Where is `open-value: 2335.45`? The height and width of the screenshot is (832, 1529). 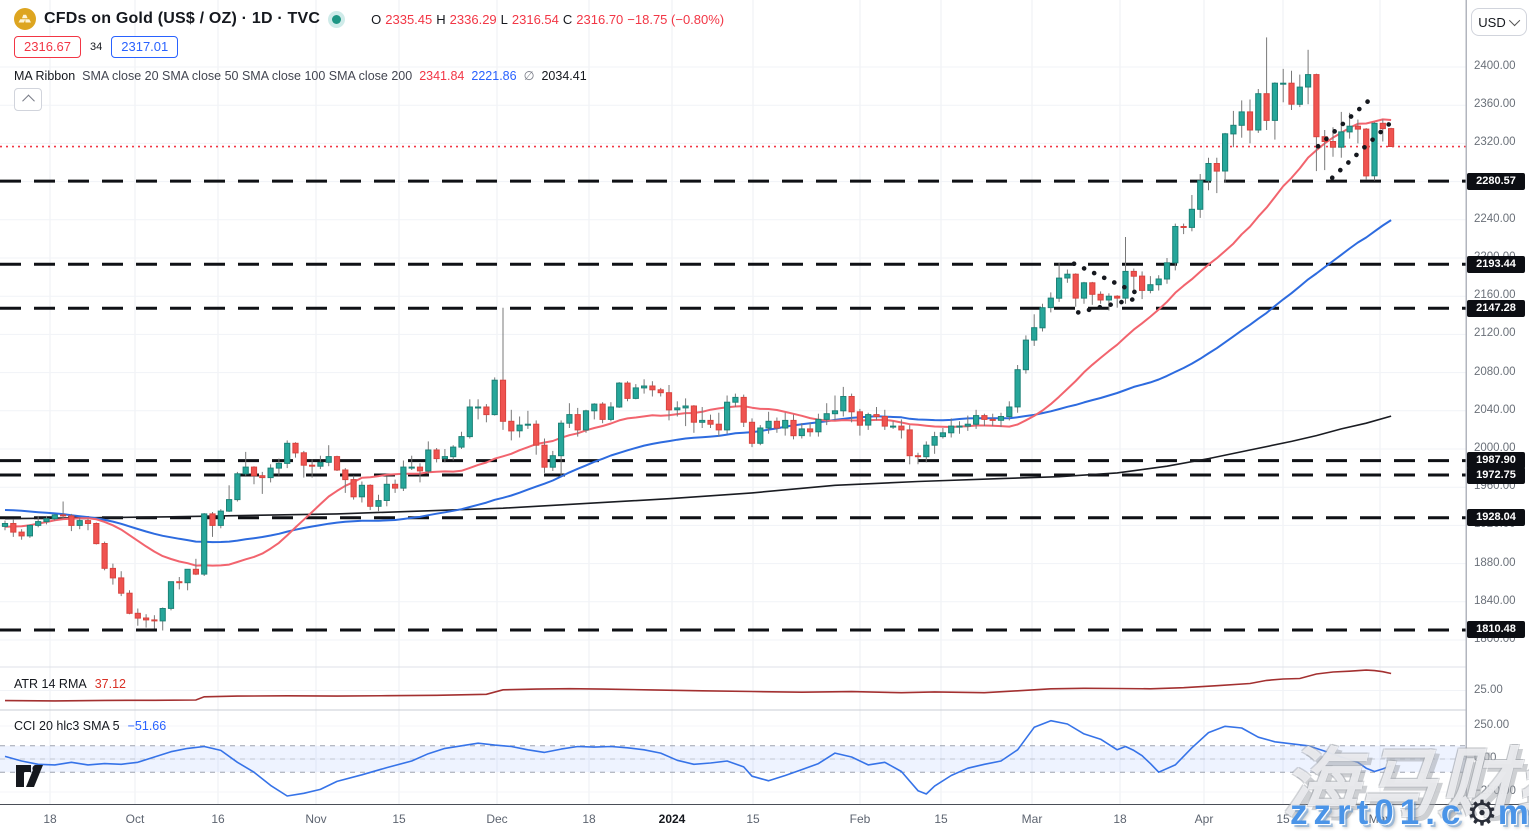 open-value: 2335.45 is located at coordinates (409, 19).